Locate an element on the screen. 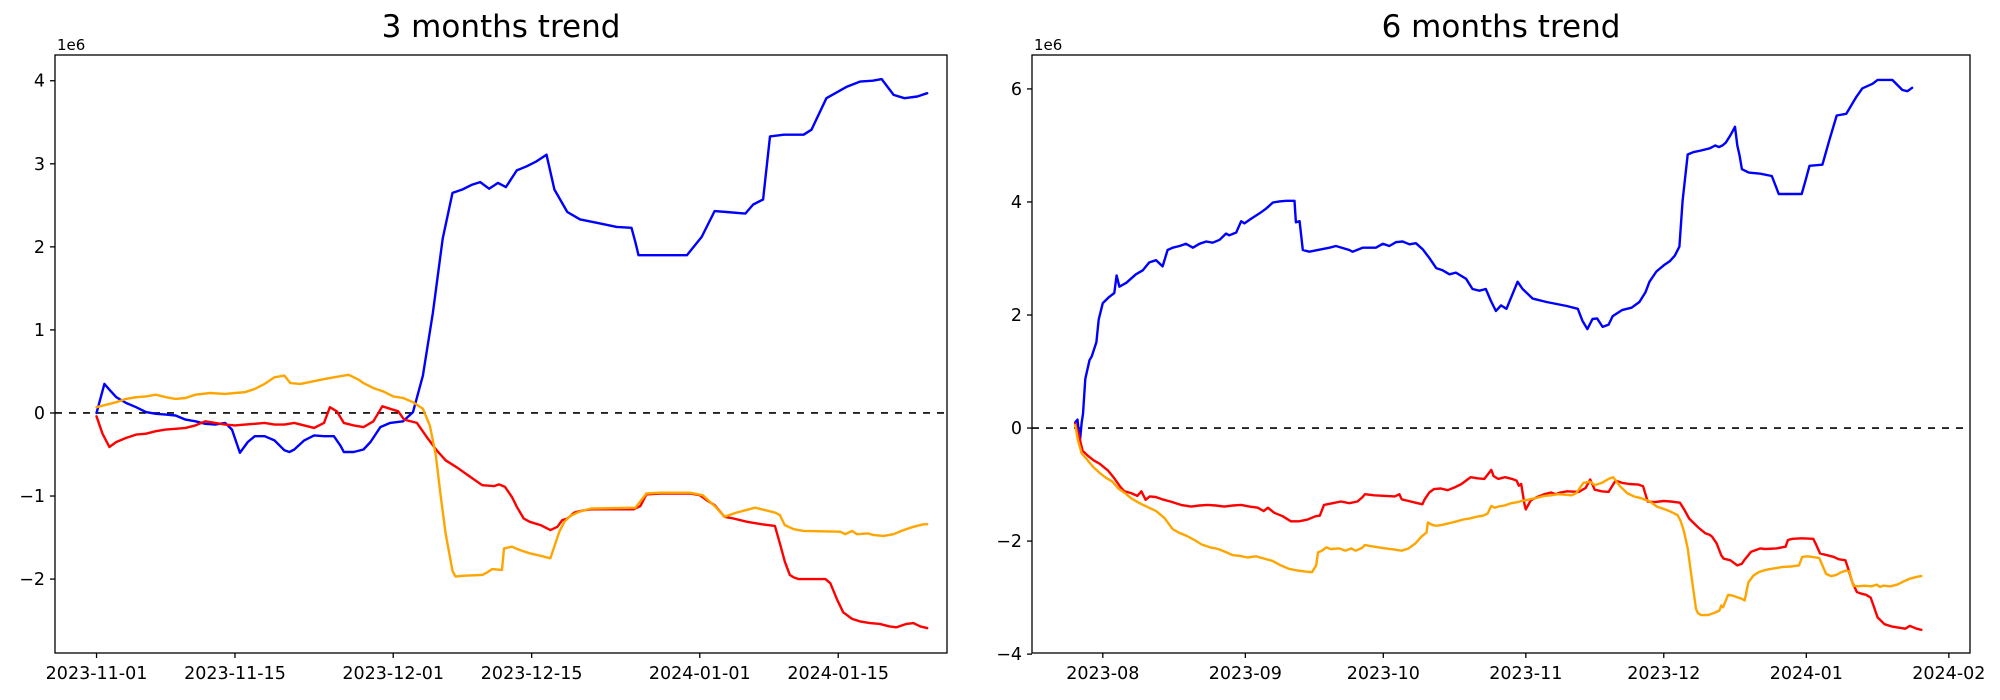  y-tick-label: −4 is located at coordinates (1009, 655).